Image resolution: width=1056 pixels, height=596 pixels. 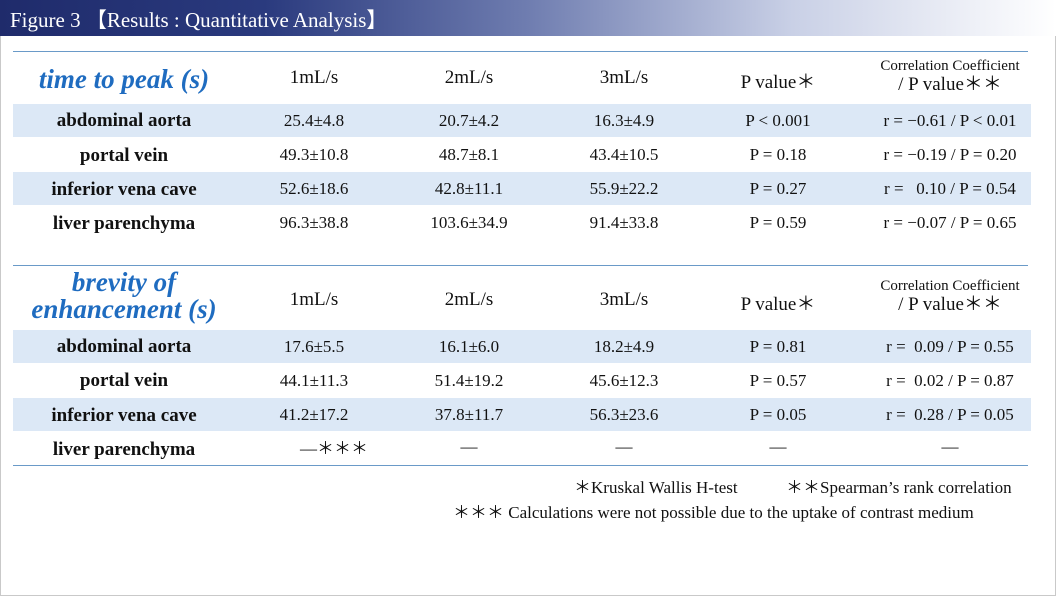 What do you see at coordinates (469, 154) in the screenshot?
I see `table-cell: 48.7±8.1` at bounding box center [469, 154].